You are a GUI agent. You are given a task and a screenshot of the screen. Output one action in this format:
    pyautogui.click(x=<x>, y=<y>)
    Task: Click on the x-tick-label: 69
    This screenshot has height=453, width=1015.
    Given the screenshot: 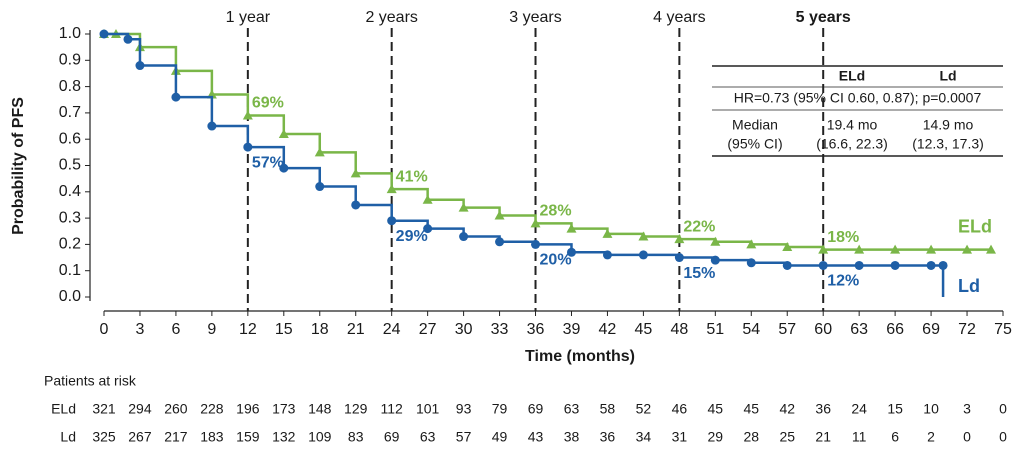 What is the action you would take?
    pyautogui.click(x=931, y=329)
    